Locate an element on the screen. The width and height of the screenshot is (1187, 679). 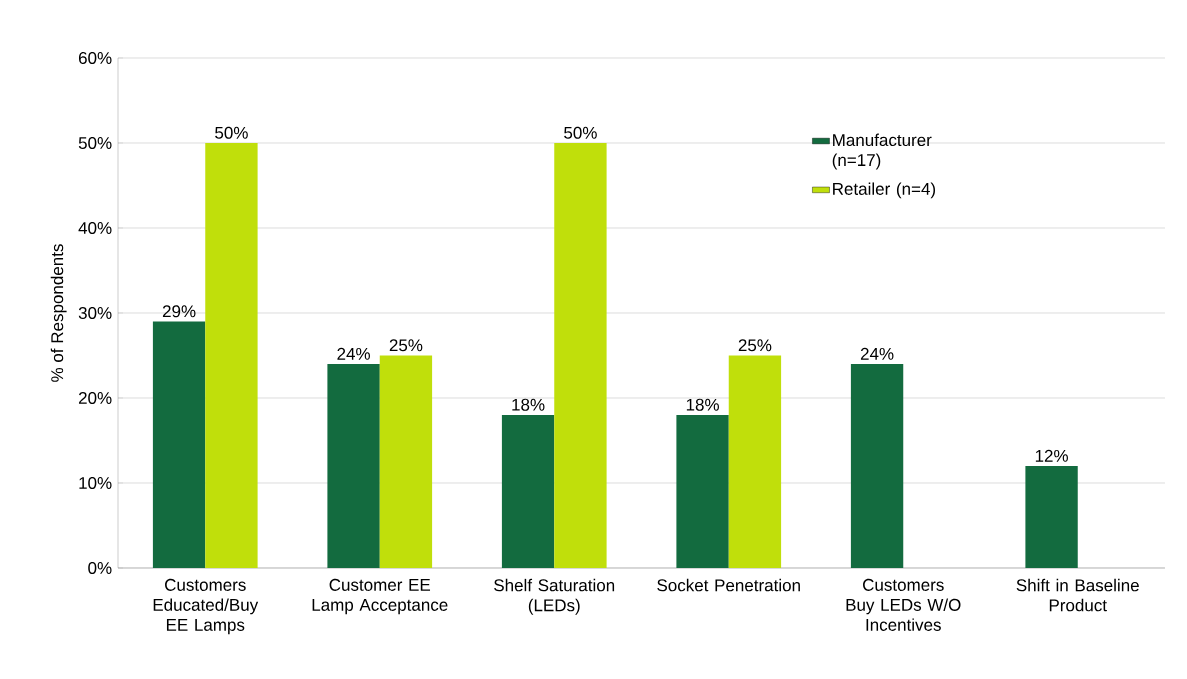
y-tick-label: 30% is located at coordinates (95, 313).